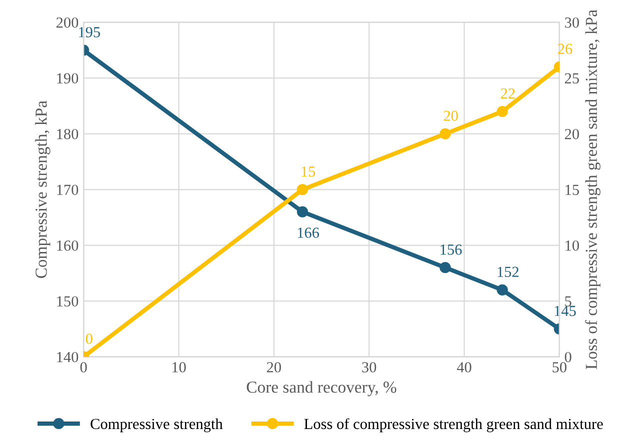  I want to click on y-tick-label: 140, so click(67, 357).